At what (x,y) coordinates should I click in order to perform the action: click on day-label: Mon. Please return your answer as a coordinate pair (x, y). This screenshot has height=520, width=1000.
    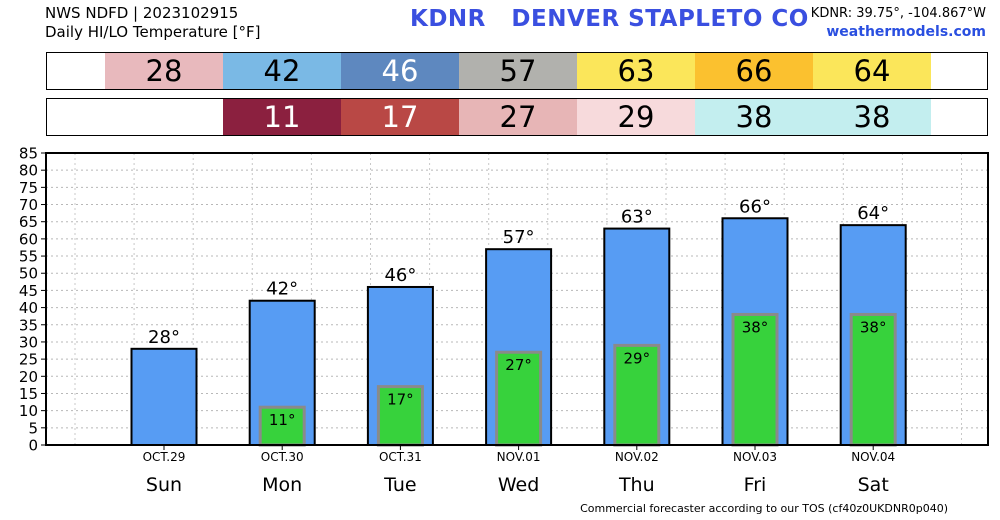
    Looking at the image, I should click on (282, 485).